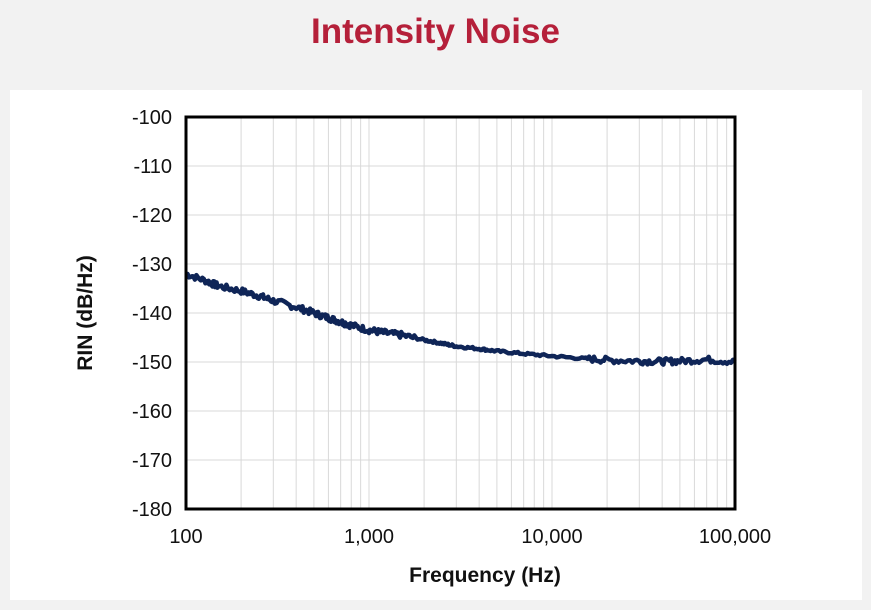 The width and height of the screenshot is (871, 610). What do you see at coordinates (152, 216) in the screenshot?
I see `y-tick-label: -120` at bounding box center [152, 216].